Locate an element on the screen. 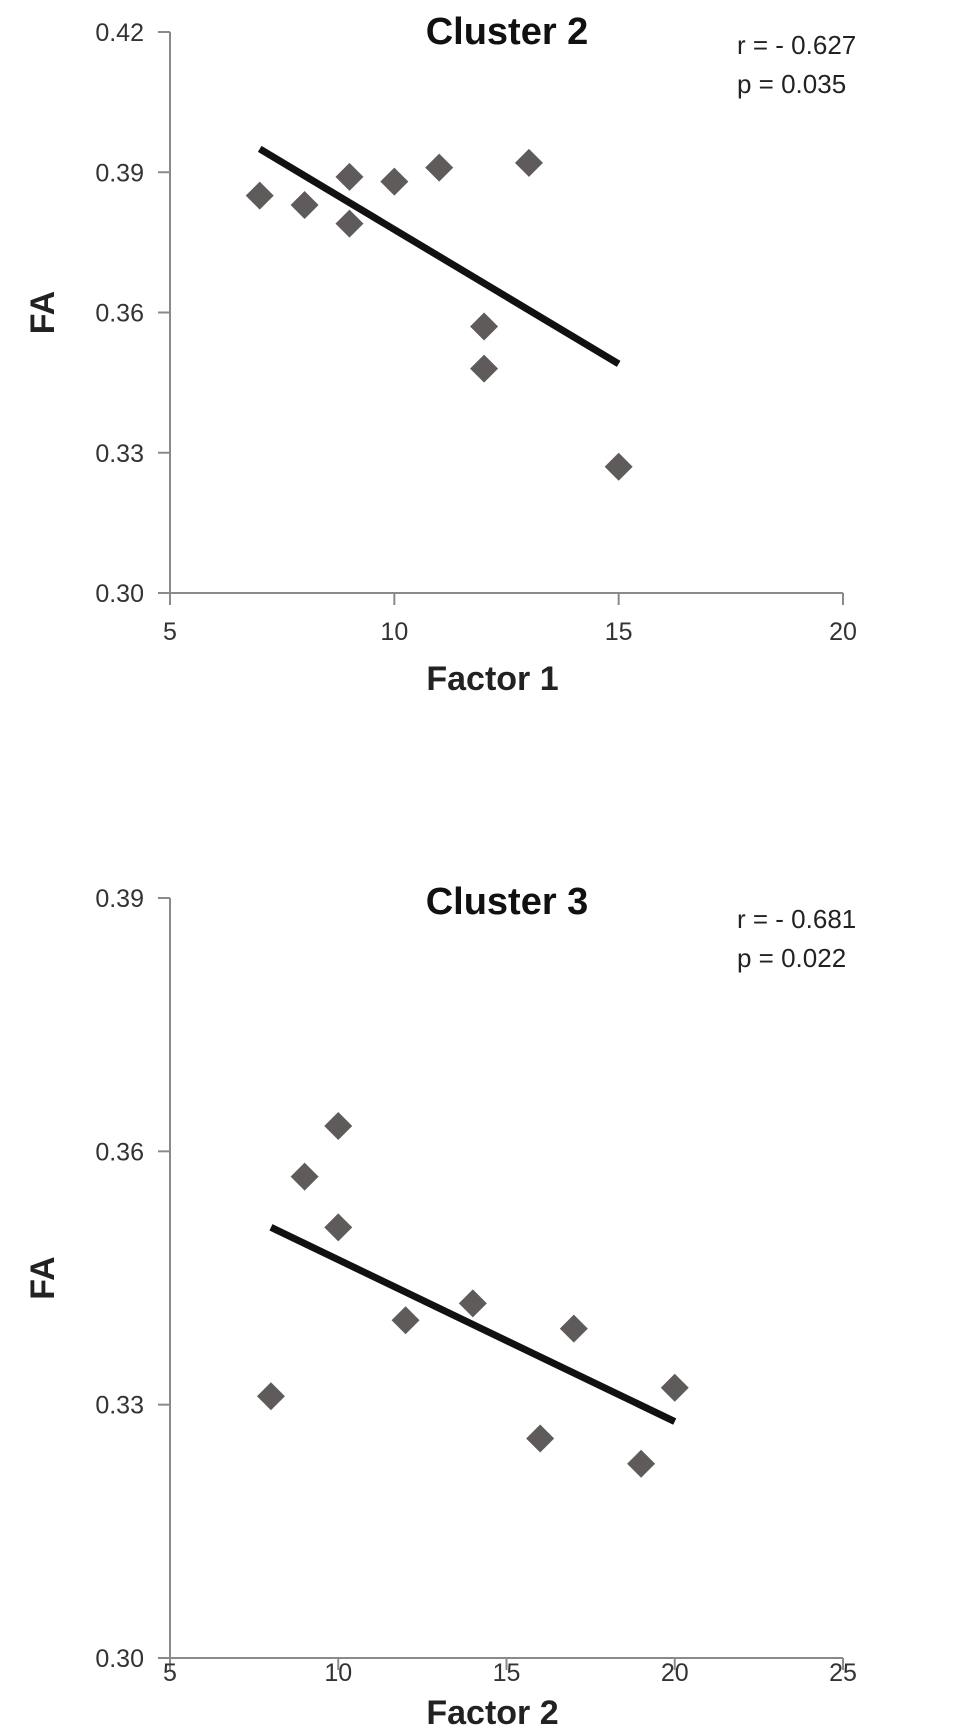  x-axis-title: Factor 2 is located at coordinates (492, 1713).